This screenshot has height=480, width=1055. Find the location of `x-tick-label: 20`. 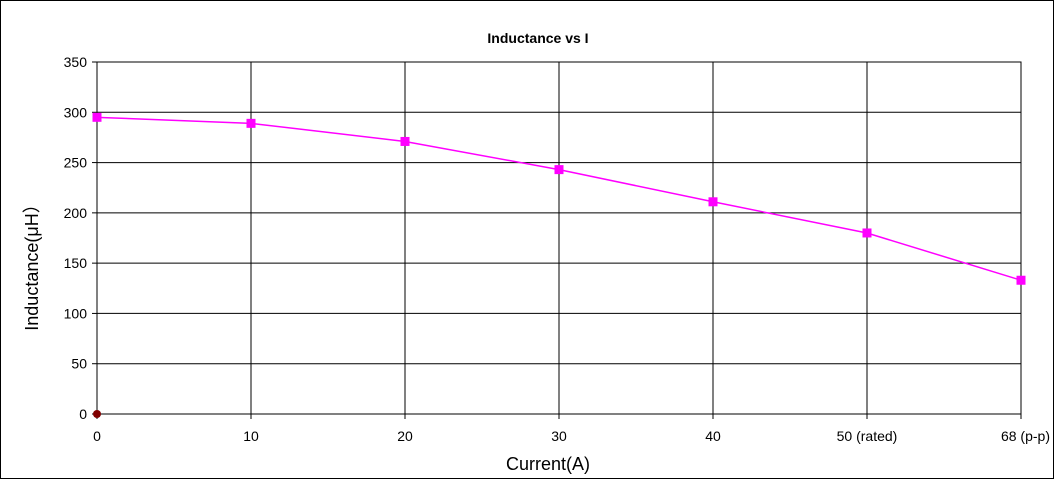

x-tick-label: 20 is located at coordinates (405, 436).